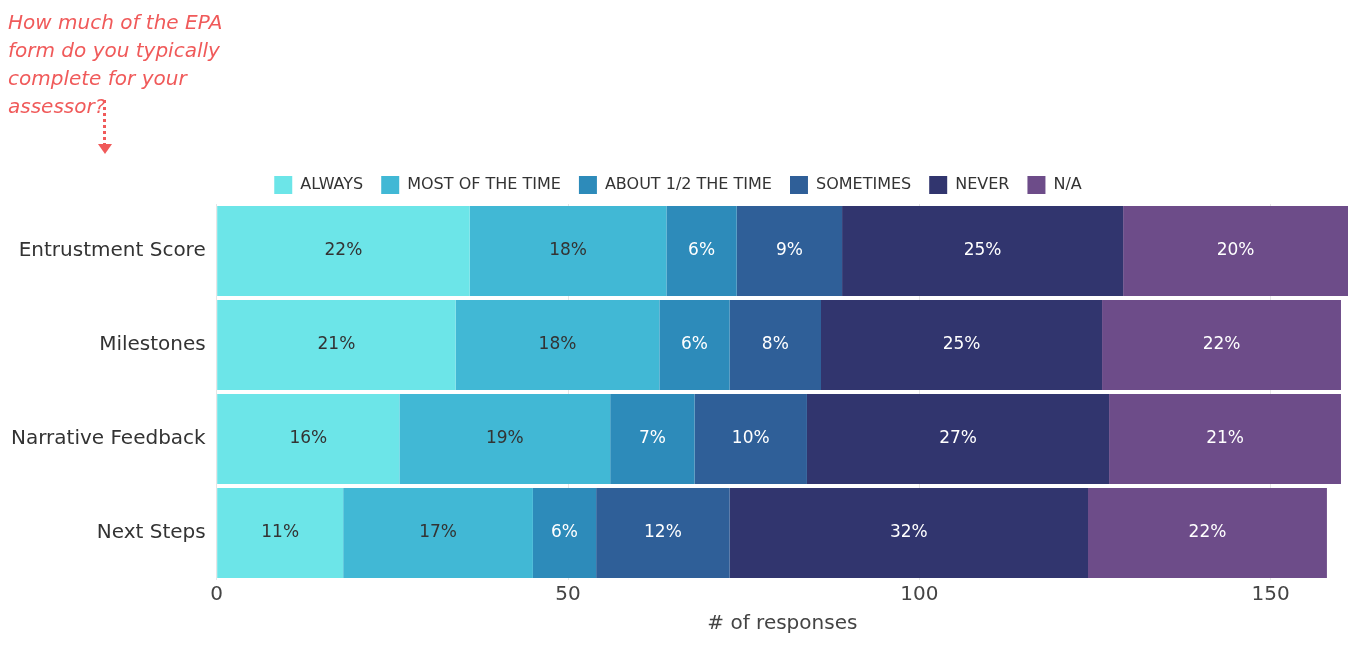 The width and height of the screenshot is (1364, 650). I want to click on annotation: 32%, so click(908, 531).